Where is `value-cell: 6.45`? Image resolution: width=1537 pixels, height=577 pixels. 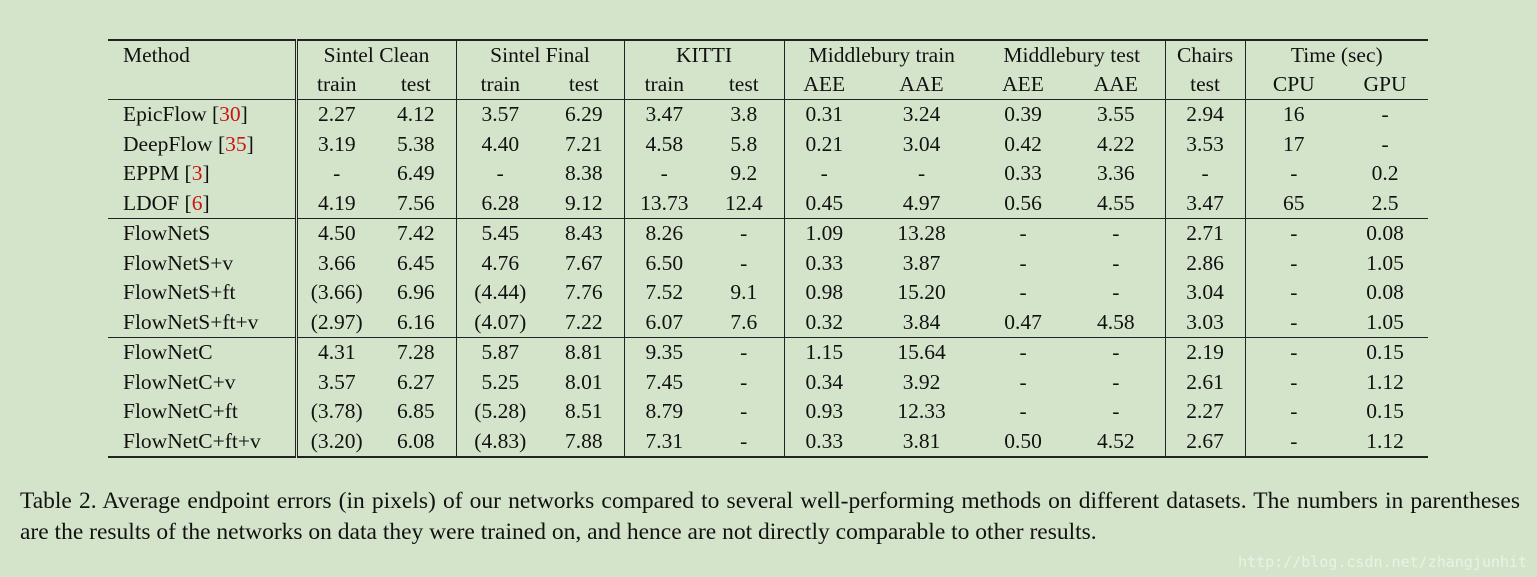 value-cell: 6.45 is located at coordinates (416, 263).